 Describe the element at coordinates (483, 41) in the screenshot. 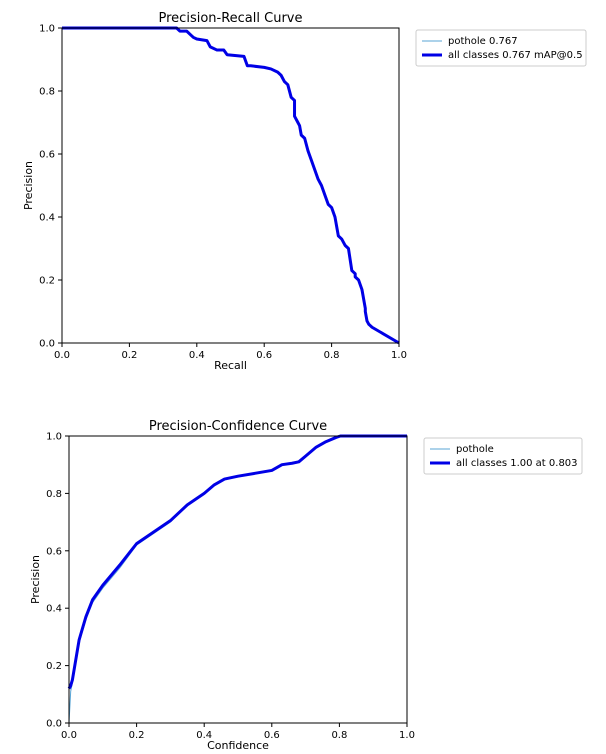

I see `legend-entry-pothole: pothole 0.767` at that location.